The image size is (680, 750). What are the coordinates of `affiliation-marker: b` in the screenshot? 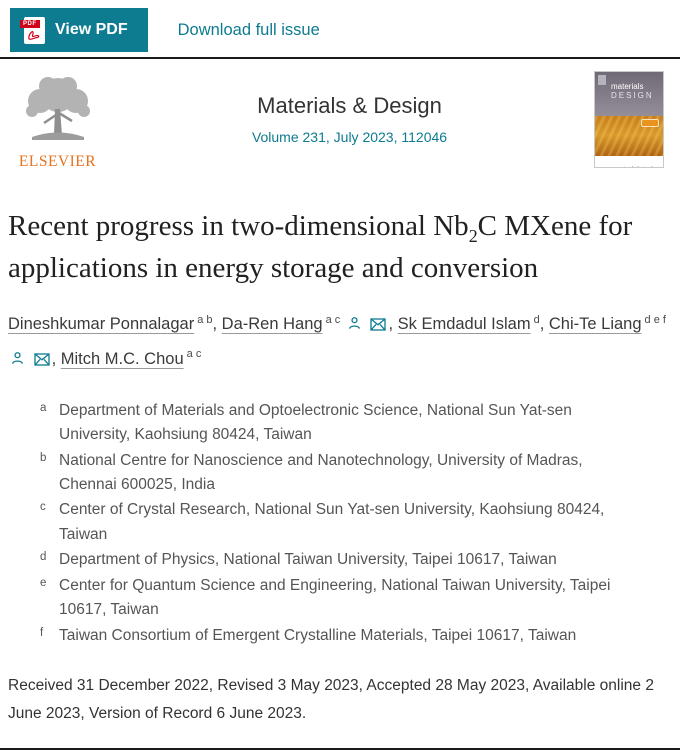 It's located at (43, 457).